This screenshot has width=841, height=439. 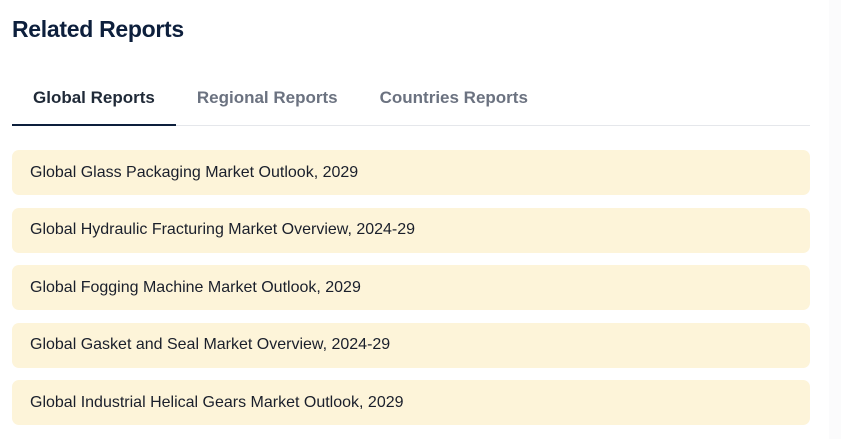 What do you see at coordinates (453, 97) in the screenshot?
I see `tab-countries-reports: Countries Reports` at bounding box center [453, 97].